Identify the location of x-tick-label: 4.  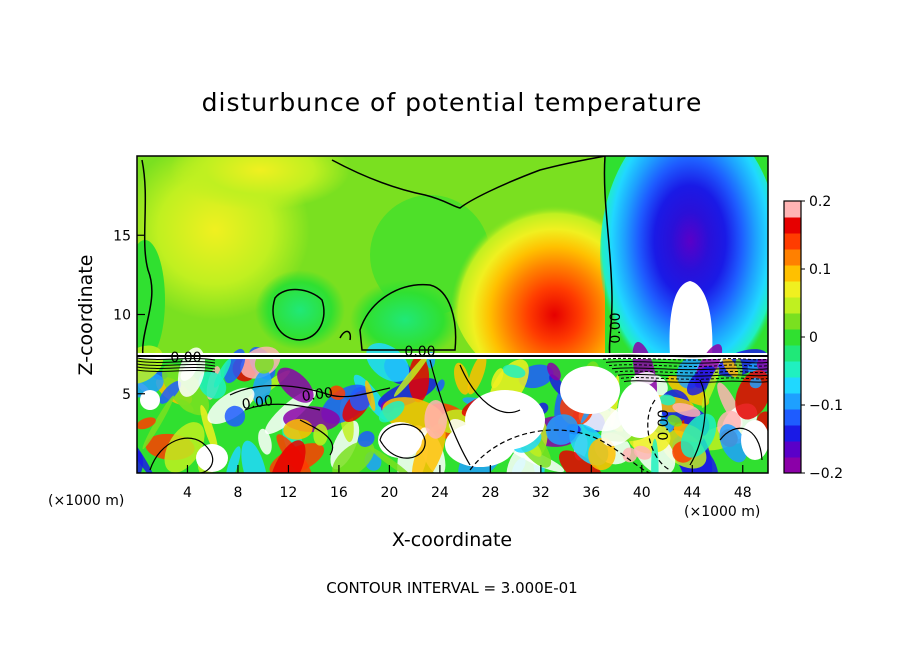
(187, 493).